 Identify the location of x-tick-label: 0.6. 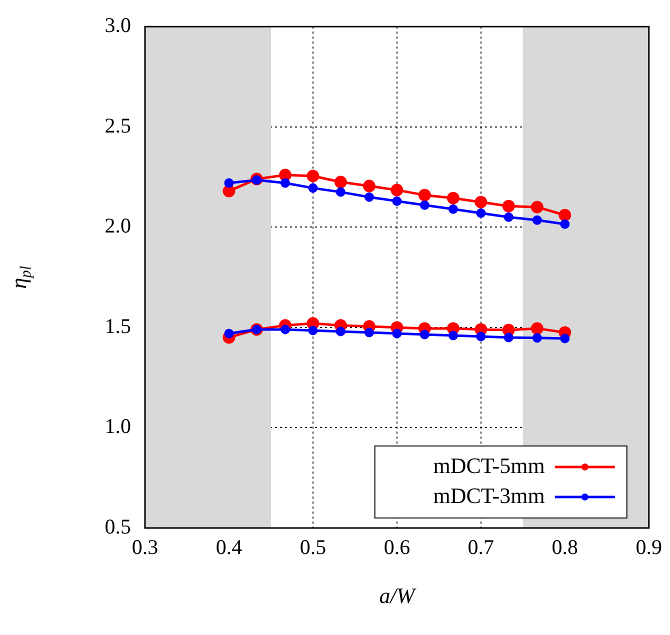
(397, 547).